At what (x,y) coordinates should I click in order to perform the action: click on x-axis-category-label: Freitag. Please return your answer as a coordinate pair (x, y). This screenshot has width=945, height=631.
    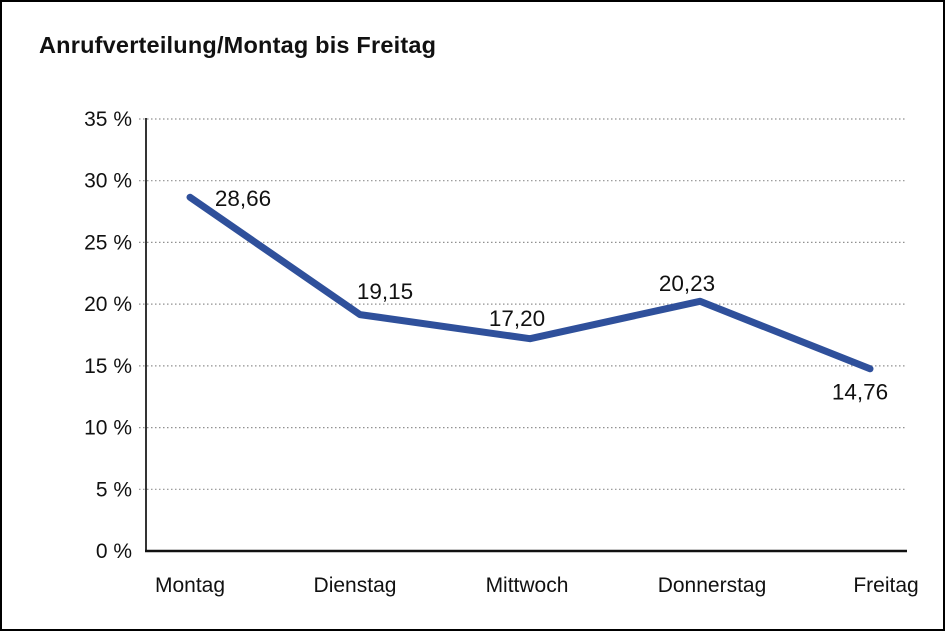
    Looking at the image, I should click on (885, 585).